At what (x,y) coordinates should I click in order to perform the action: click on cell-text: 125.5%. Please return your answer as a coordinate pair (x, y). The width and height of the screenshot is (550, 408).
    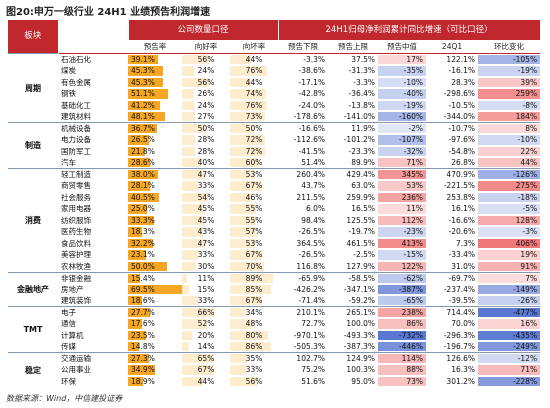
    Looking at the image, I should click on (361, 220).